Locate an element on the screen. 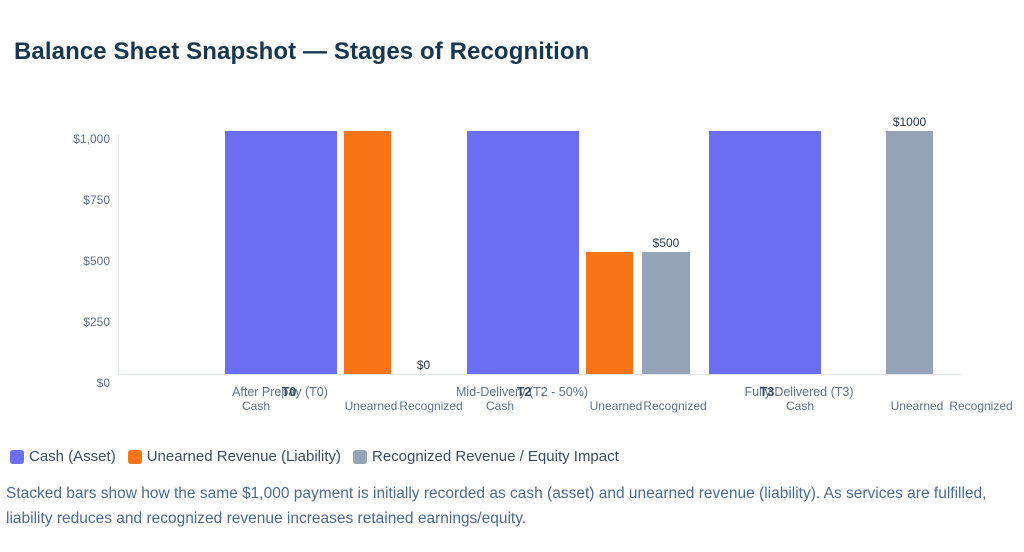 The height and width of the screenshot is (552, 1024). y-axis-tick-label: $750 is located at coordinates (96, 200).